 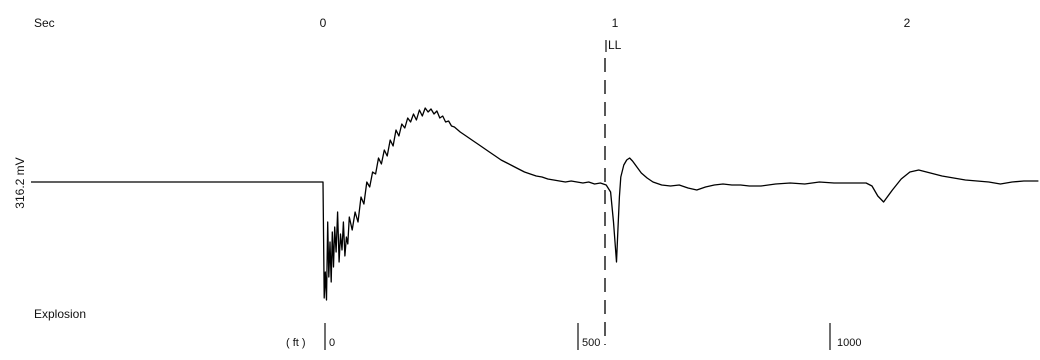 I want to click on distance-axis-label: ( ft ), so click(x=296, y=343).